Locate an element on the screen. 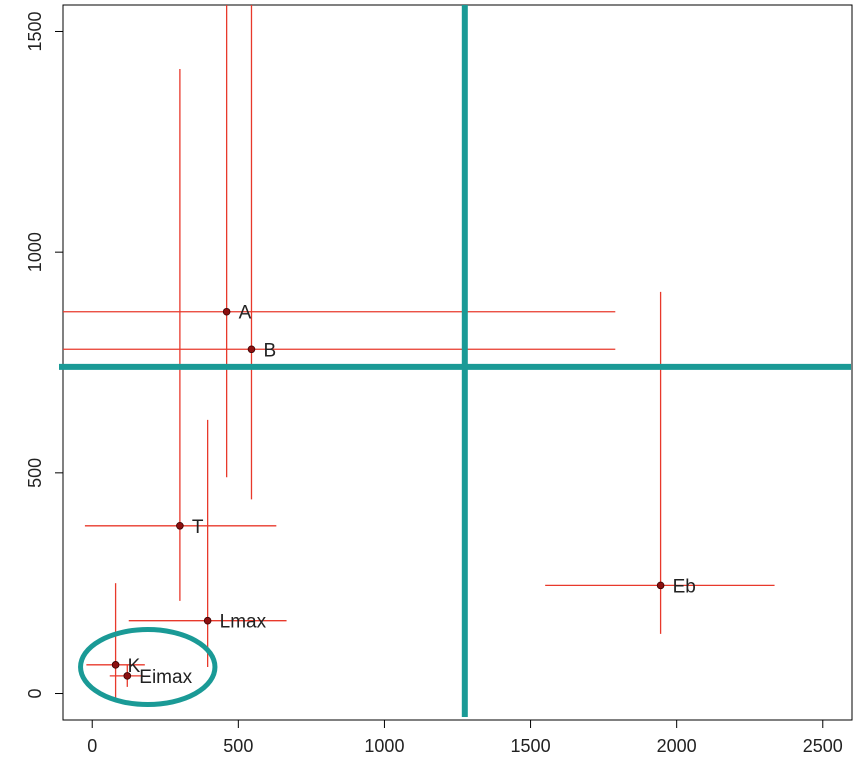 The image size is (854, 775). x-tick-label: 2000 is located at coordinates (677, 746).